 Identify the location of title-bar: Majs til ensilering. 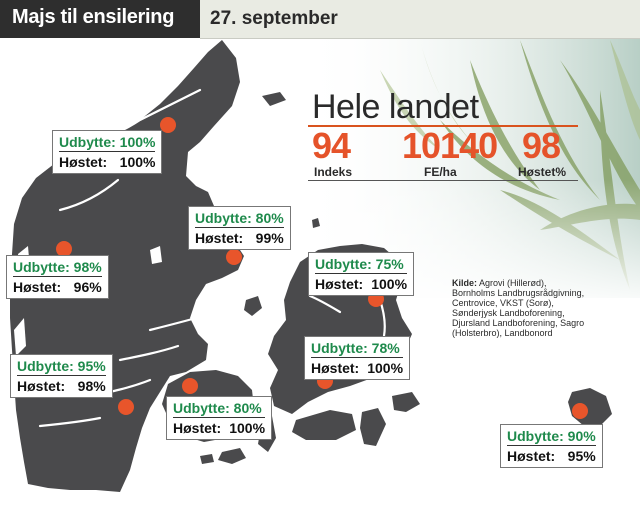
(100, 19).